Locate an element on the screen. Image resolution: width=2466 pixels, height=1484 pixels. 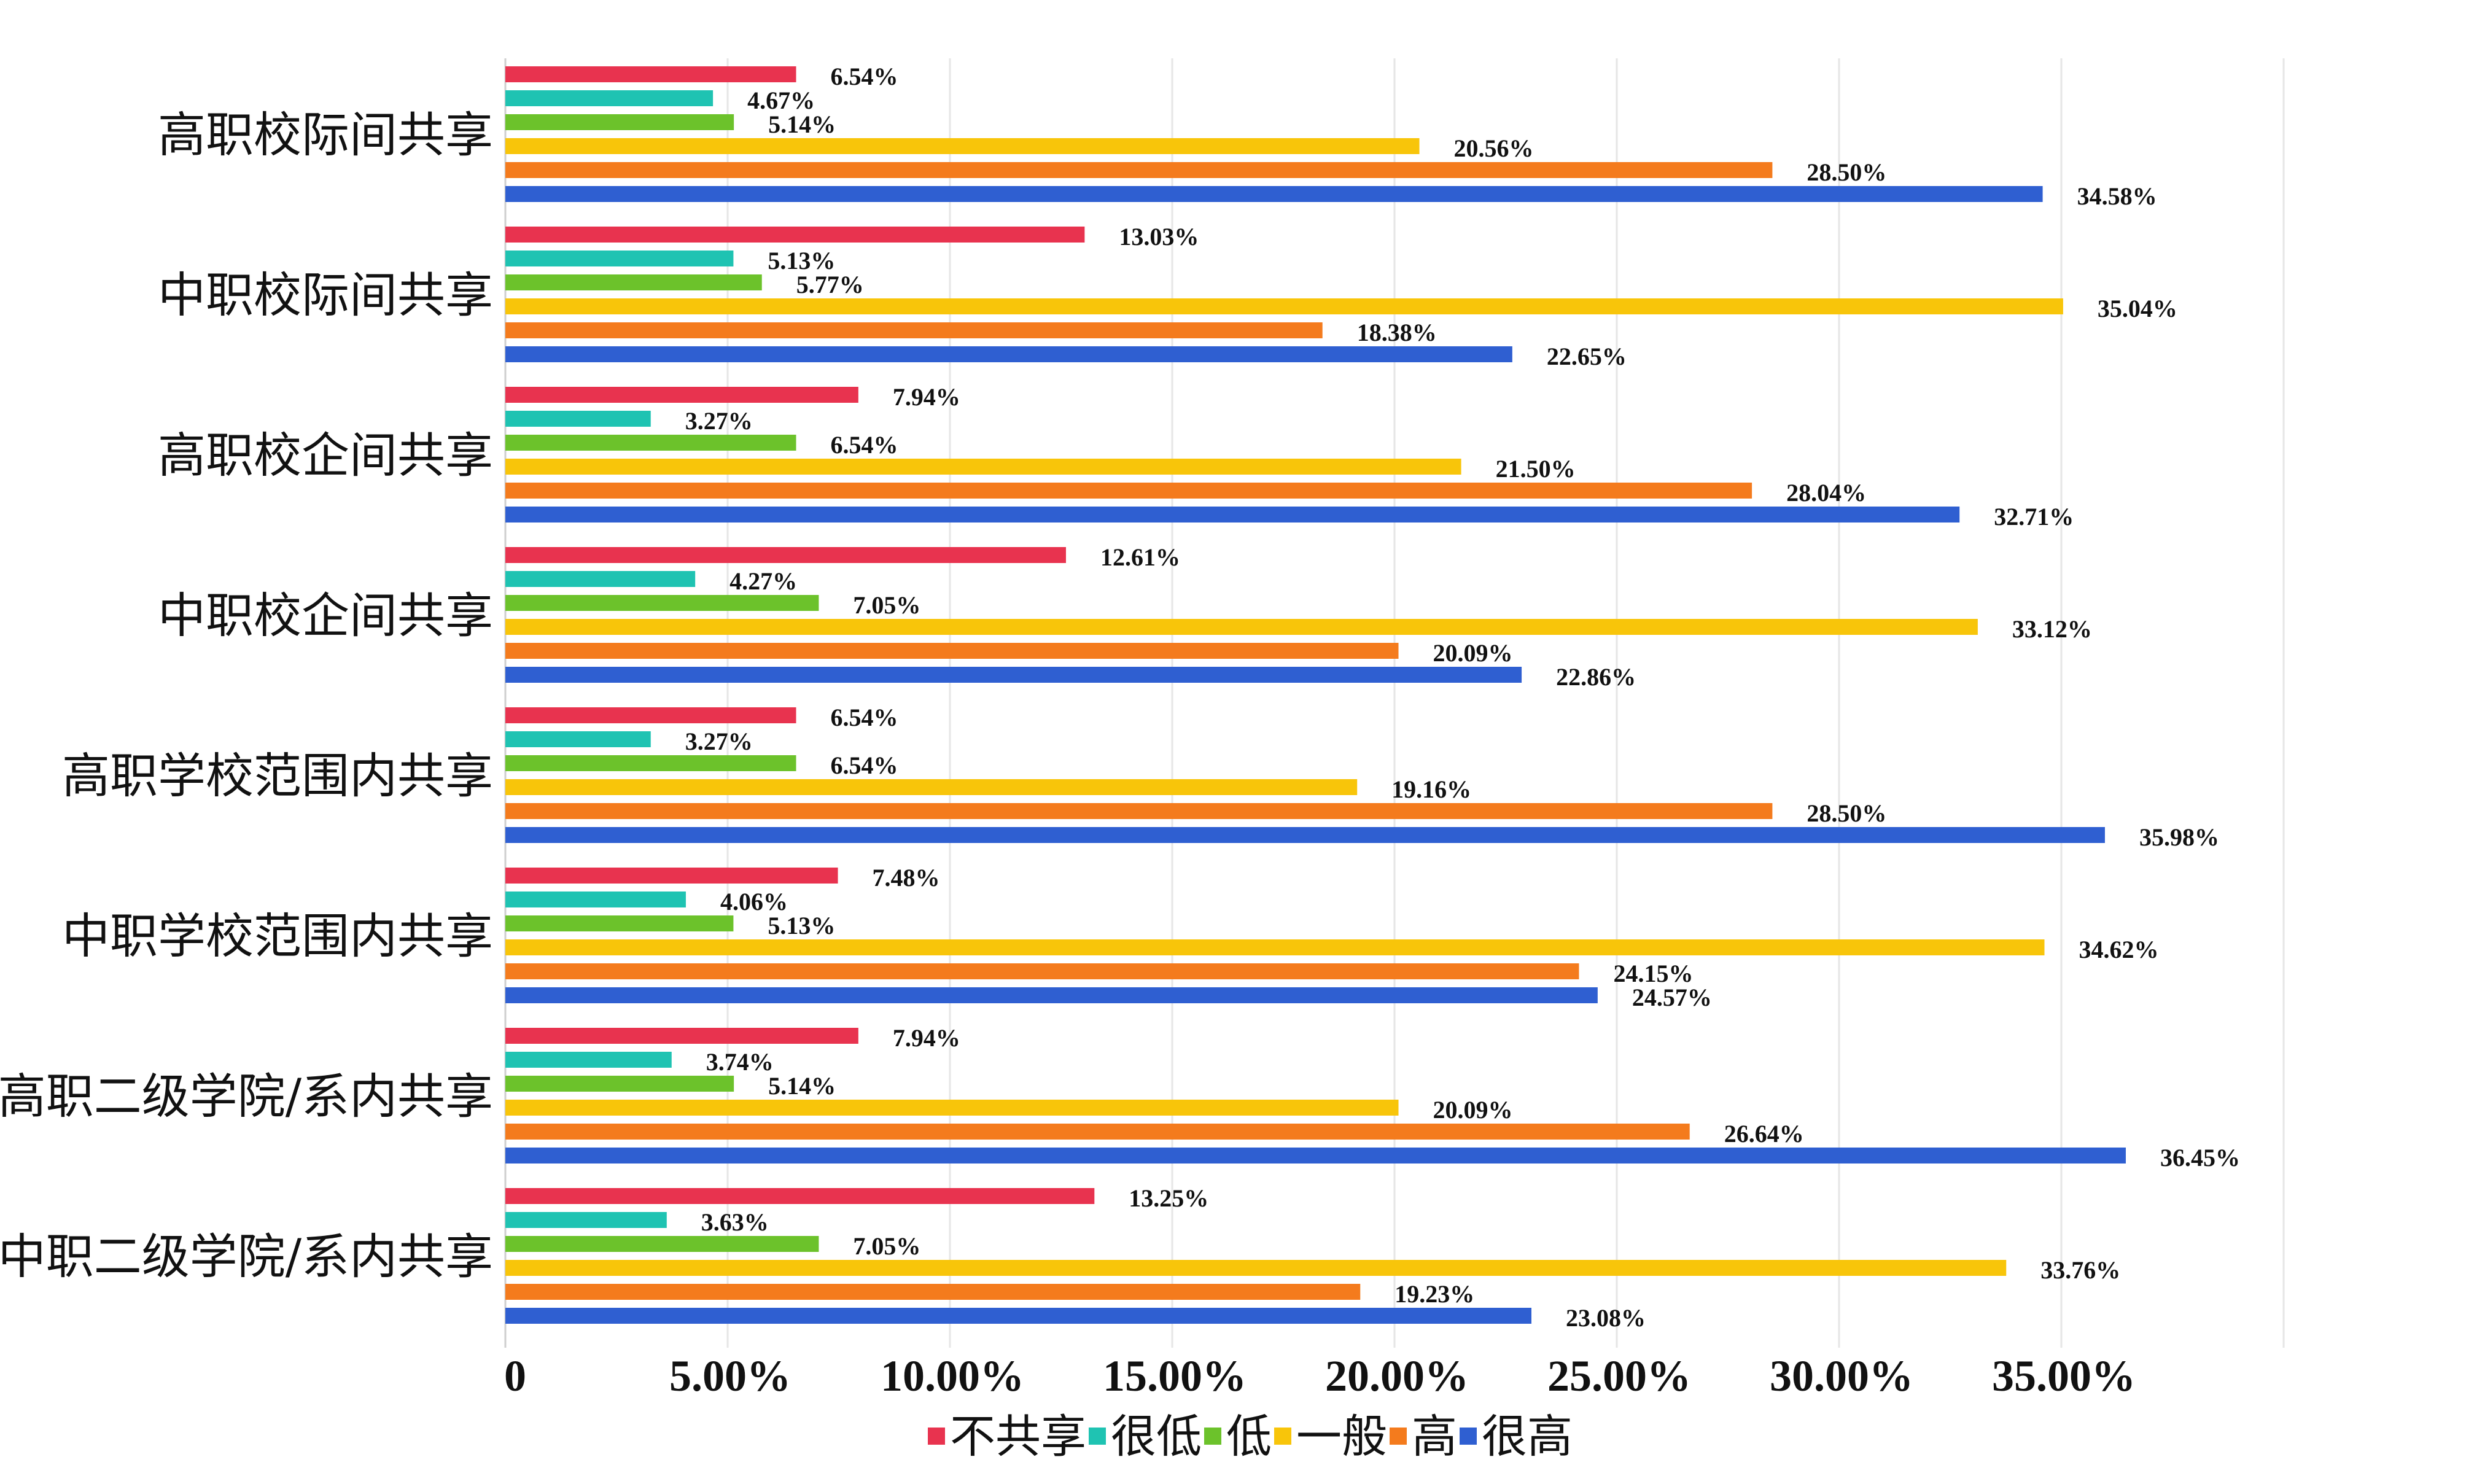
x-tick-label: 10.00% is located at coordinates (952, 1376).